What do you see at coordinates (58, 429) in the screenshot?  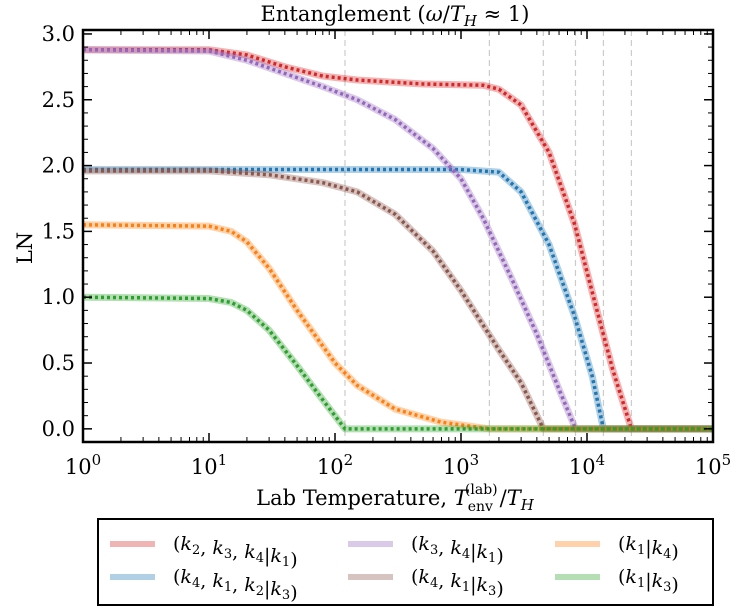 I see `y-tick-label: 0.0` at bounding box center [58, 429].